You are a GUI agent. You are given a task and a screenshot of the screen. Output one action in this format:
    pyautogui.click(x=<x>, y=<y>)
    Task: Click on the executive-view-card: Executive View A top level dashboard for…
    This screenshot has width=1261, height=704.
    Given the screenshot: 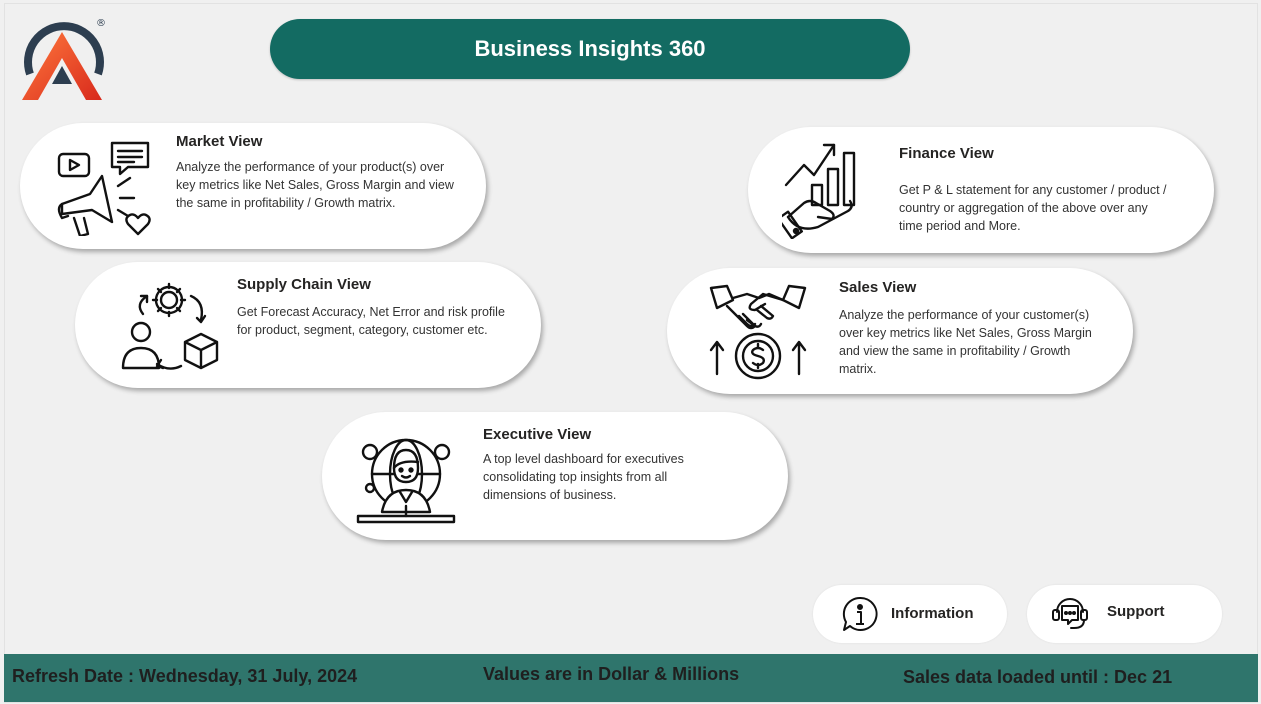 What is the action you would take?
    pyautogui.click(x=555, y=476)
    